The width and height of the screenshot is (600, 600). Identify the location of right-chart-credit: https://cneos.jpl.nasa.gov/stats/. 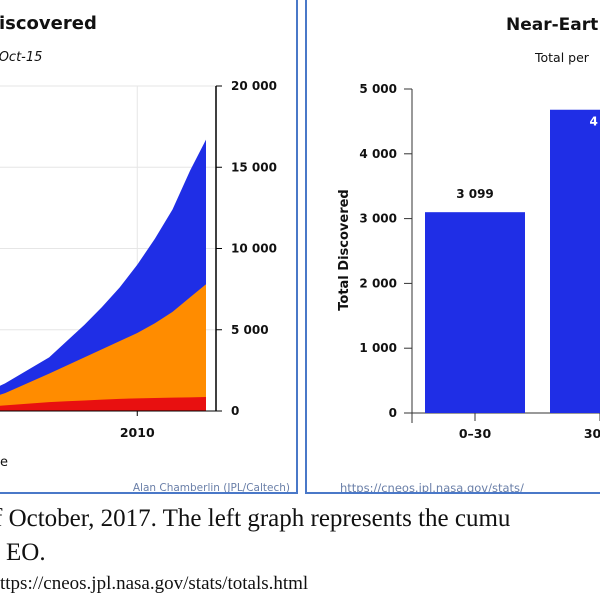
(432, 487).